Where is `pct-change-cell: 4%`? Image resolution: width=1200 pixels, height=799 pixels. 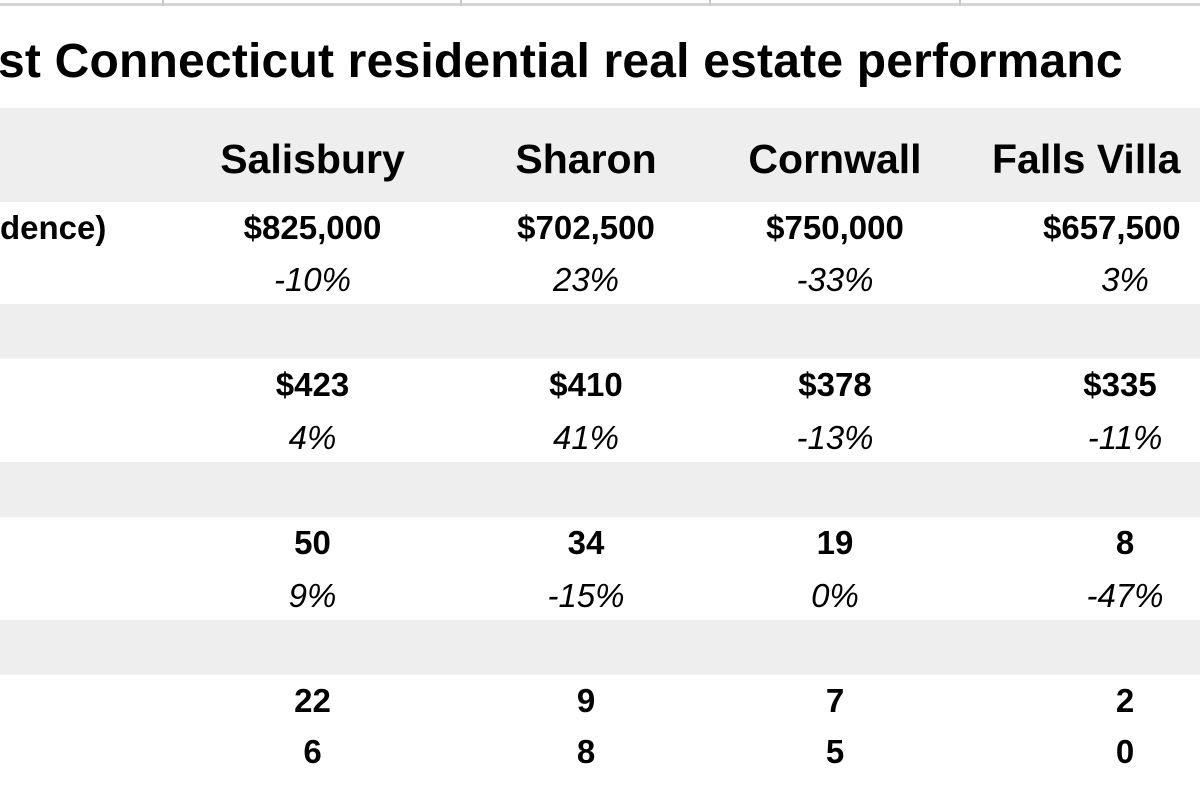
pct-change-cell: 4% is located at coordinates (312, 437).